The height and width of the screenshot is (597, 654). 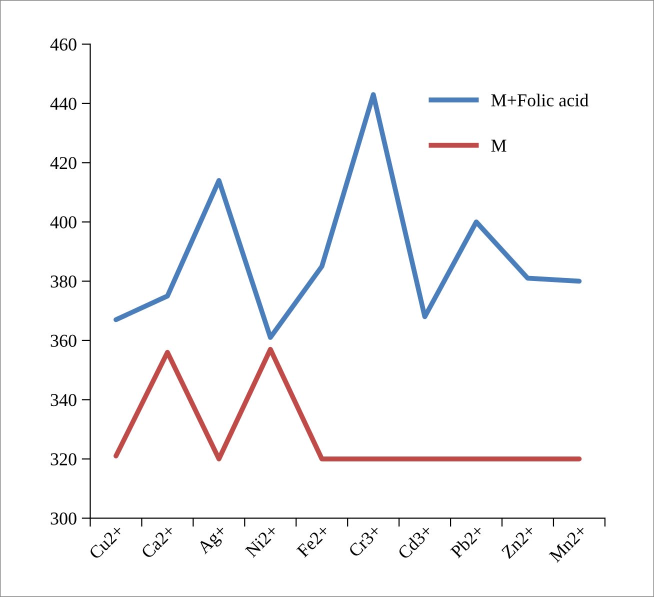 What do you see at coordinates (63, 104) in the screenshot?
I see `y-tick-label: 440` at bounding box center [63, 104].